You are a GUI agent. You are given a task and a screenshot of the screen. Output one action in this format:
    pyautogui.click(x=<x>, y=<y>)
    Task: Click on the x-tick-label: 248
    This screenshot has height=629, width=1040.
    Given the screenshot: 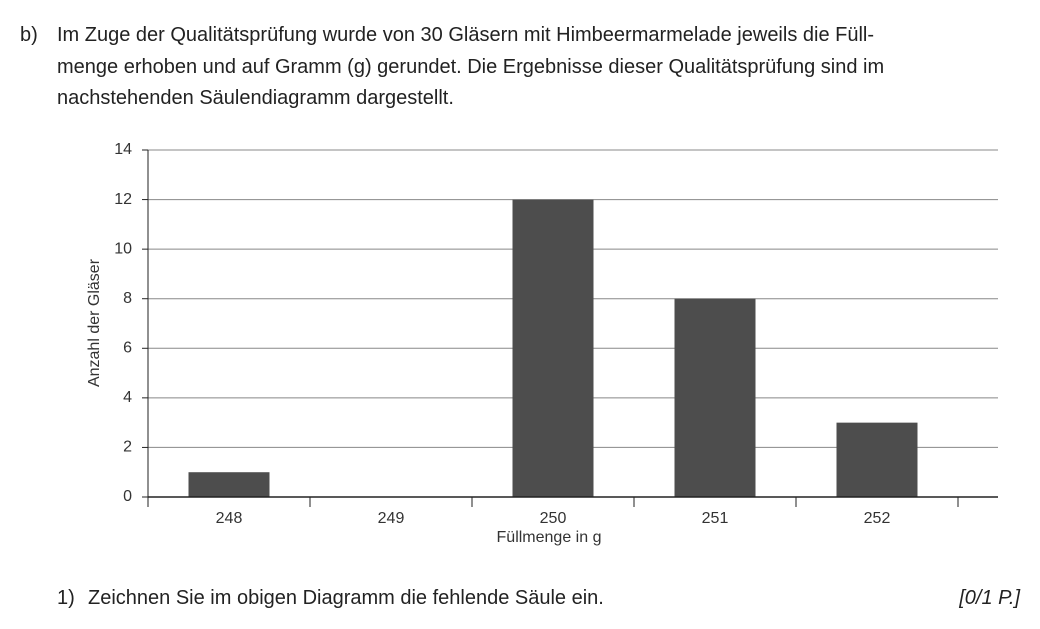 What is the action you would take?
    pyautogui.click(x=229, y=518)
    